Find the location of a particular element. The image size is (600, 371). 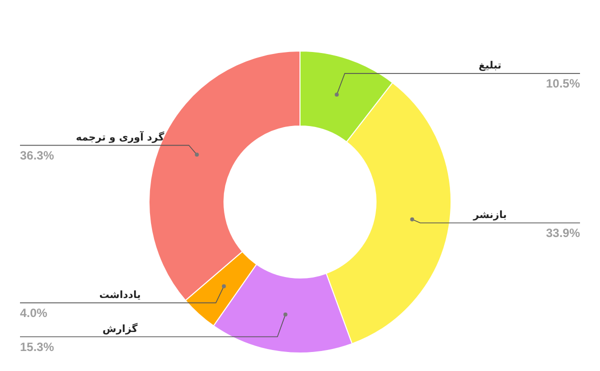

slice-label: گرد آوری و ترجمه is located at coordinates (120, 137).